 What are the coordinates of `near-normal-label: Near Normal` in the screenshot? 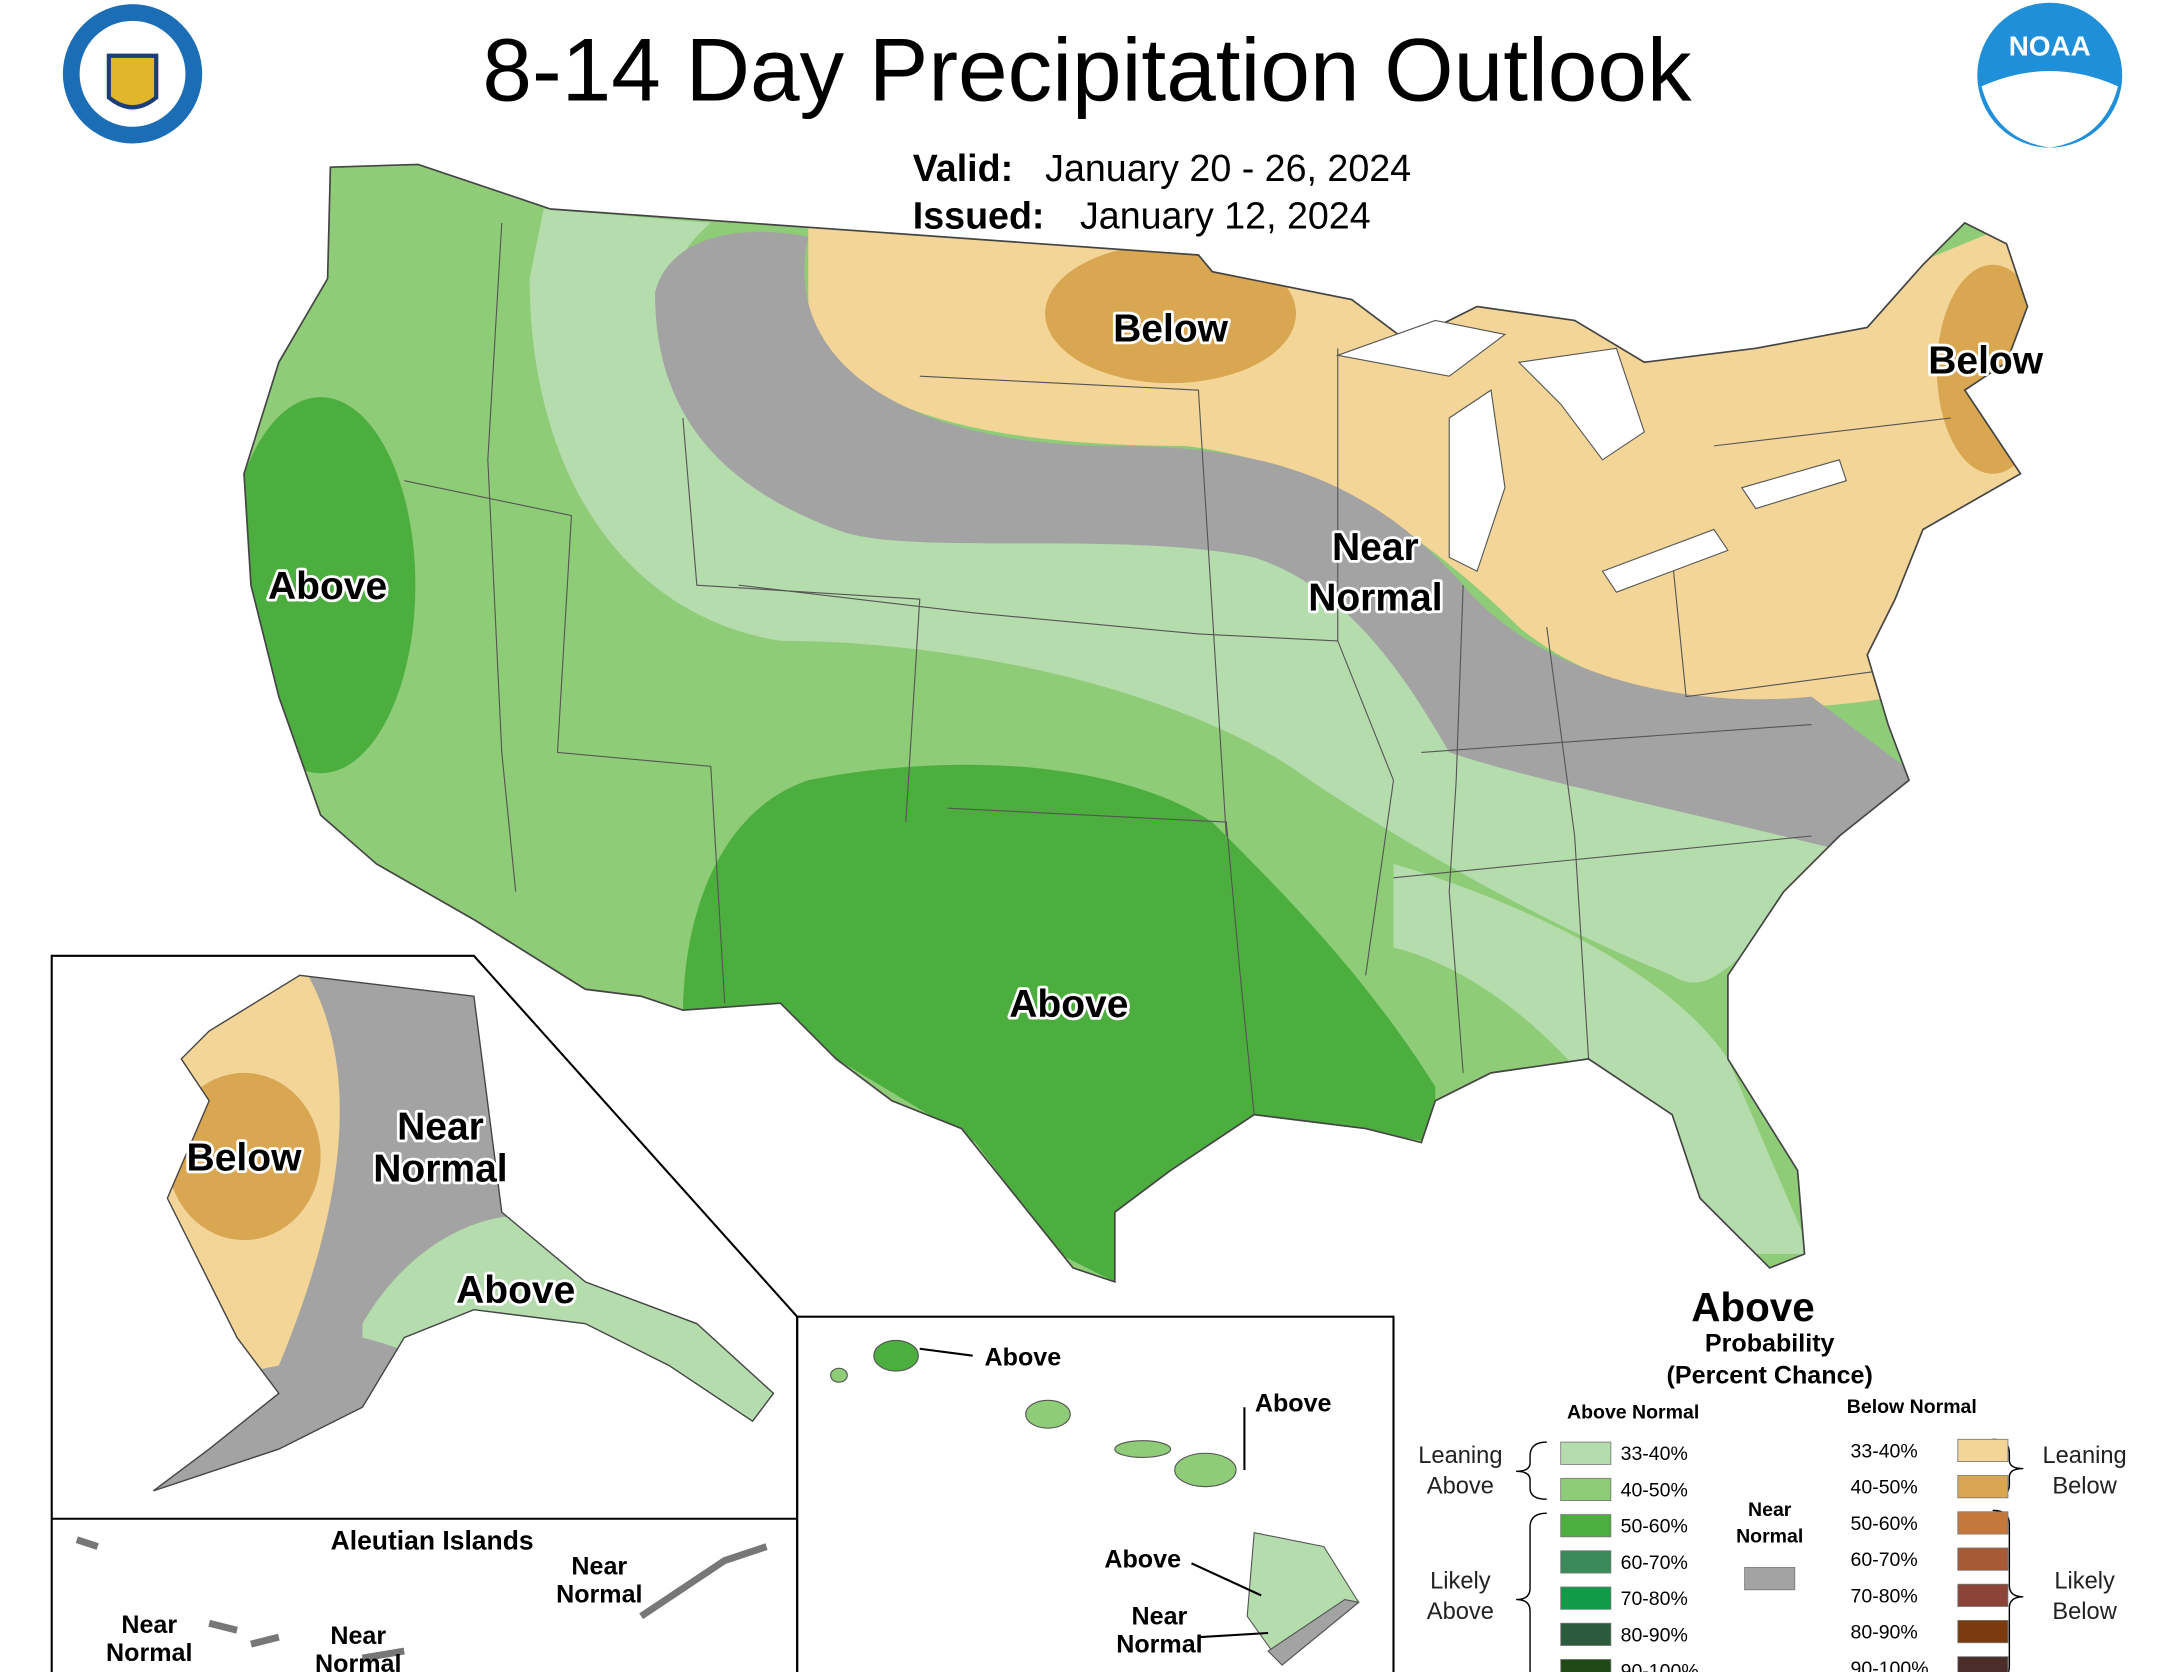 It's located at (1769, 1523).